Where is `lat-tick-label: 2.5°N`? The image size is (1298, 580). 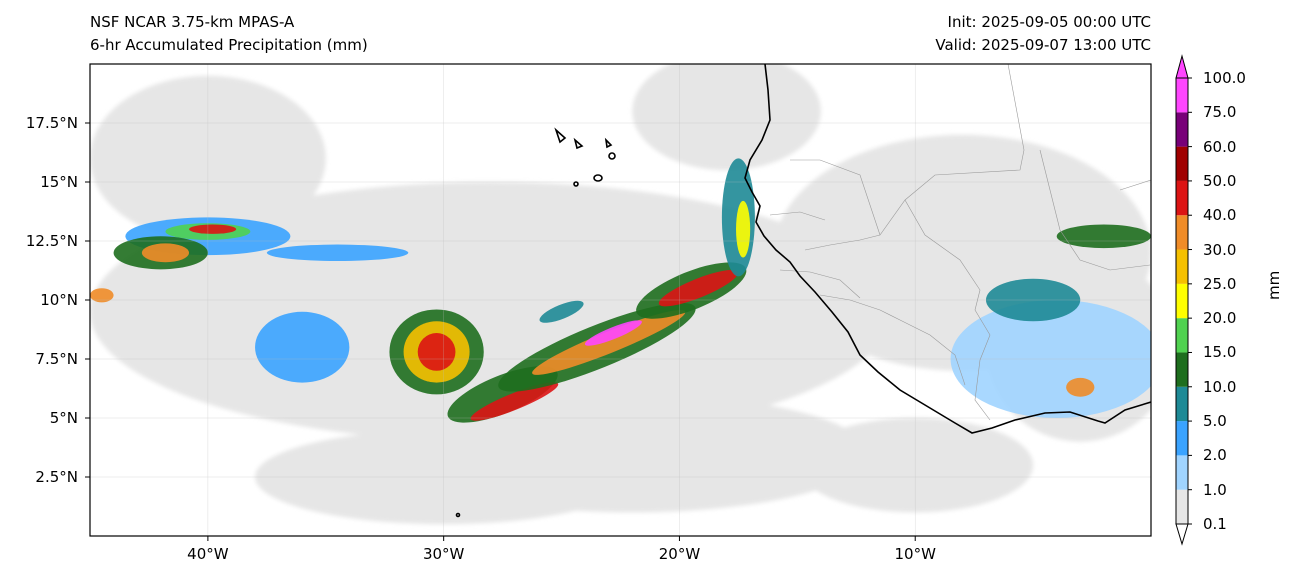
lat-tick-label: 2.5°N is located at coordinates (56, 477).